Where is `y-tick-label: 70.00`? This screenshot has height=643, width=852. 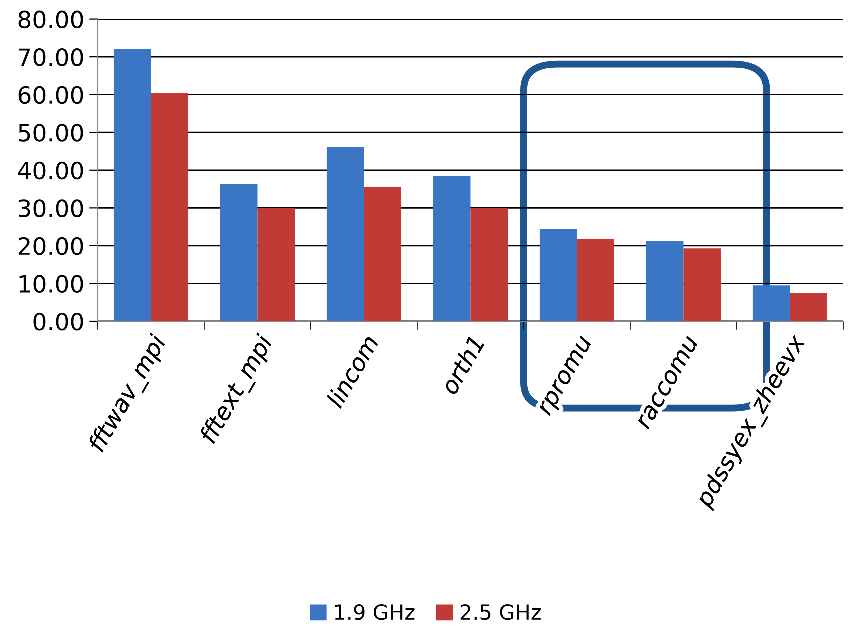 y-tick-label: 70.00 is located at coordinates (51, 57).